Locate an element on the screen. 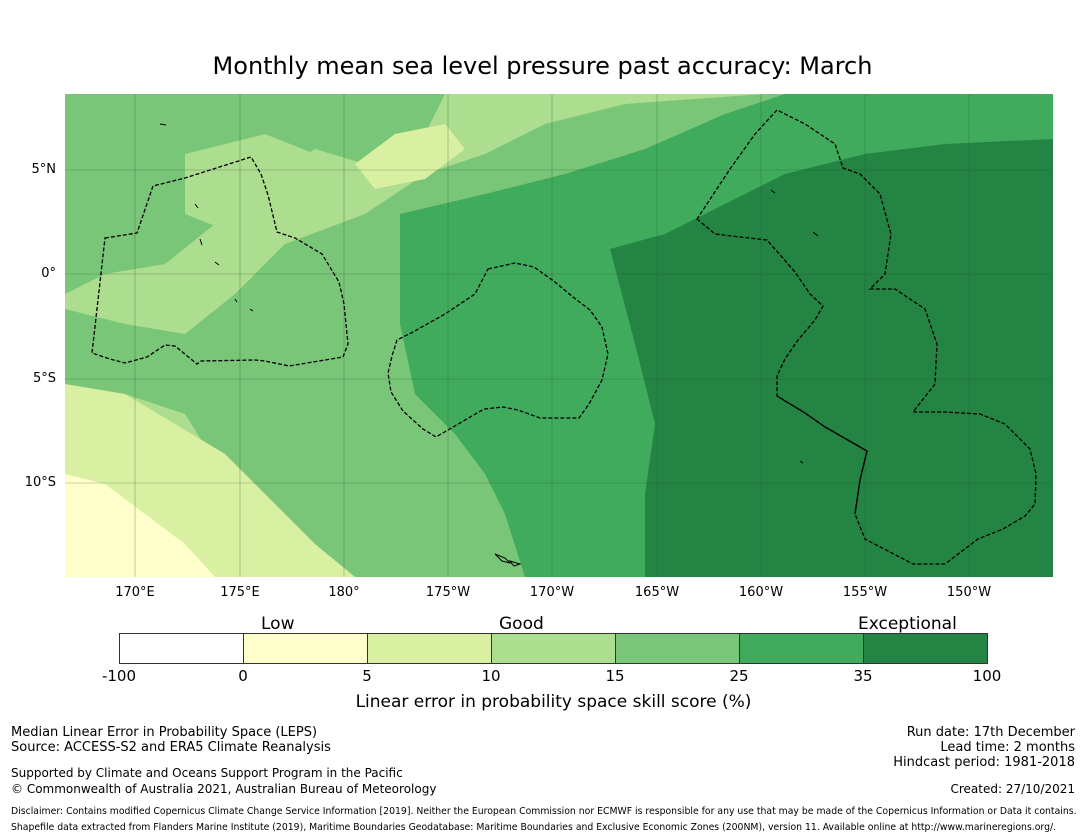 The width and height of the screenshot is (1085, 839). region-palest-southwest is located at coordinates (140, 525).